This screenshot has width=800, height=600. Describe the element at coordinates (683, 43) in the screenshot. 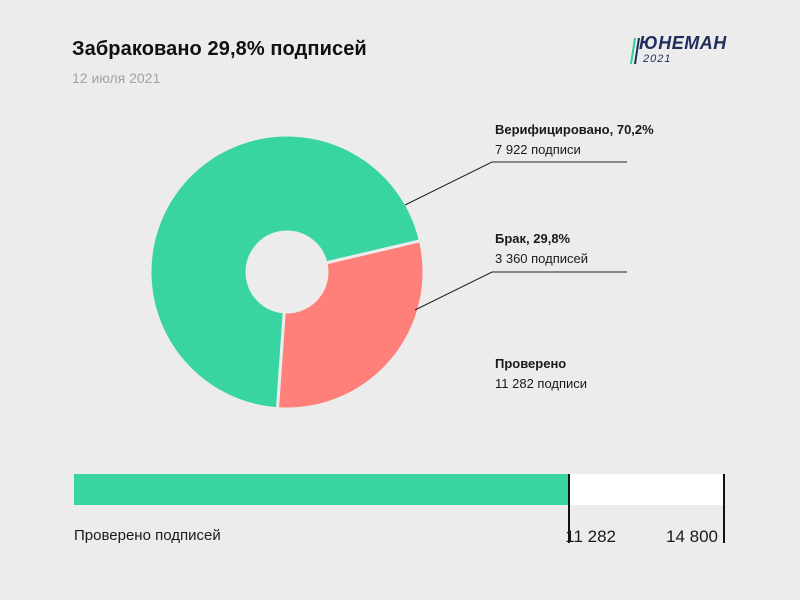

I see `logo-name: ЮНЕМАН` at that location.